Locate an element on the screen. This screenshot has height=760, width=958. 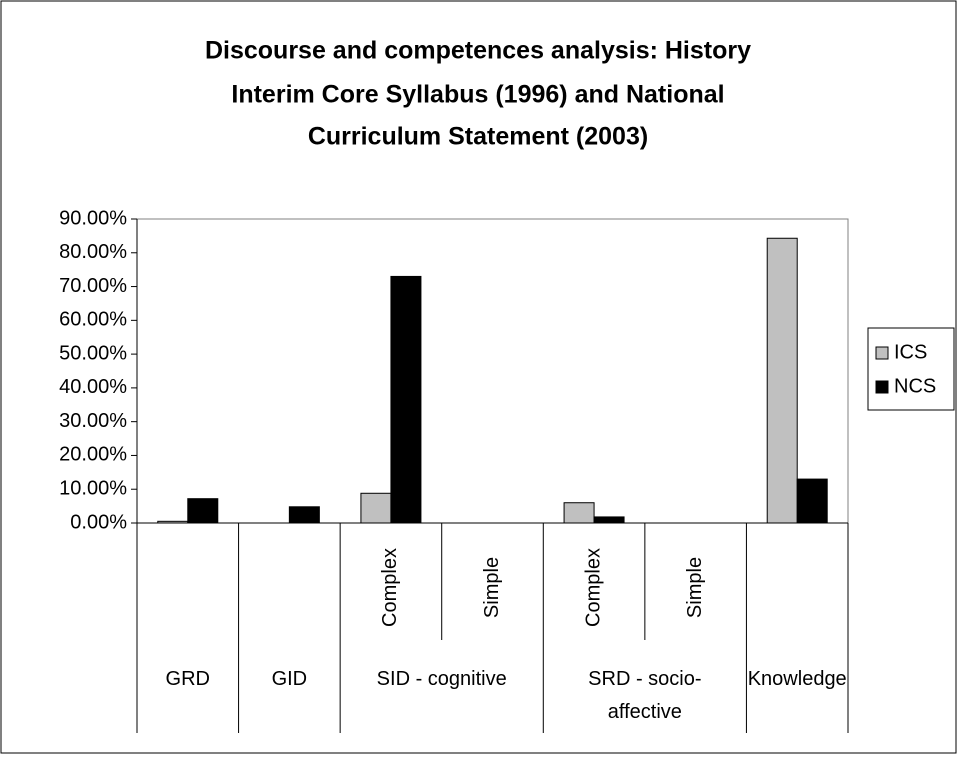
y-tick-label: 70.00% is located at coordinates (93, 286).